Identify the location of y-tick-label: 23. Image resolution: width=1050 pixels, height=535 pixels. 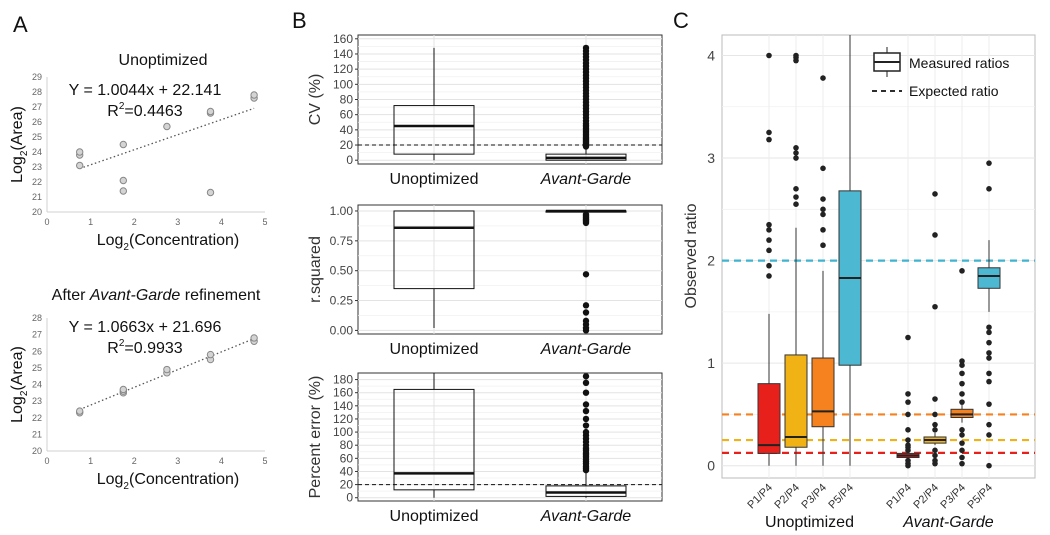
(37, 401).